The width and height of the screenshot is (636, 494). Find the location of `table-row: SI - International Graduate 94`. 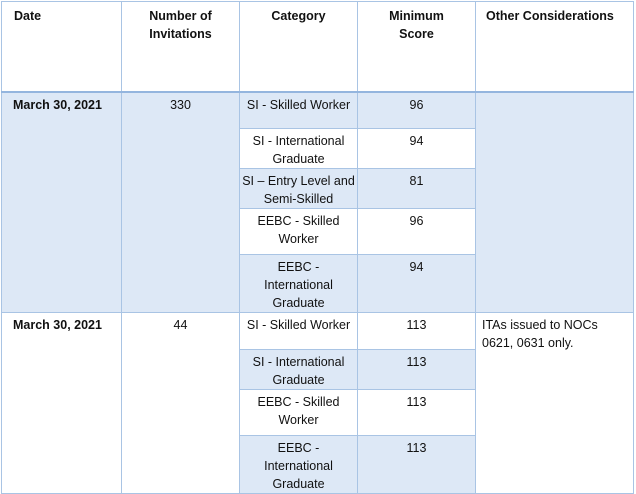

table-row: SI - International Graduate 94 is located at coordinates (318, 148).